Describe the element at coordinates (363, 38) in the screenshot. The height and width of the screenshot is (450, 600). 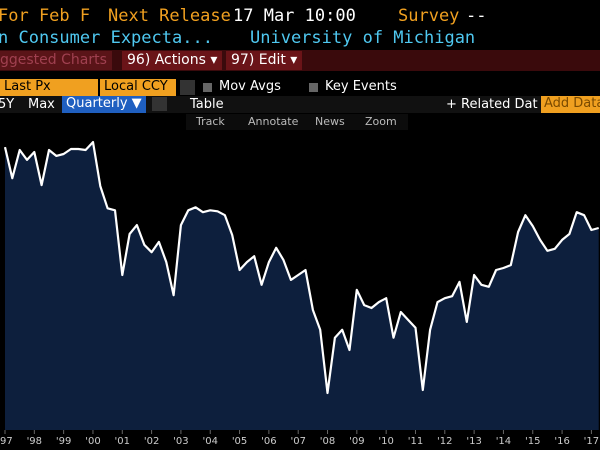
I see `source-name: University of Michigan` at that location.